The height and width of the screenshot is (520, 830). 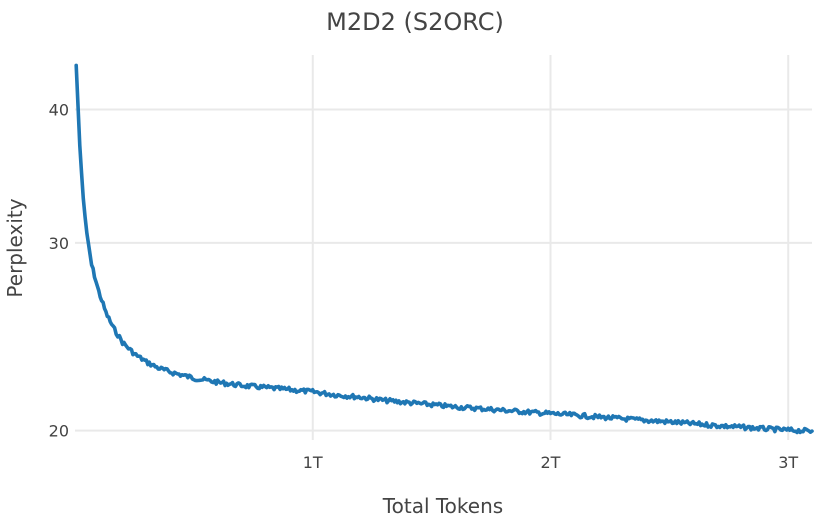 I want to click on y-tick-labels: 20 30 40, so click(x=59, y=271).